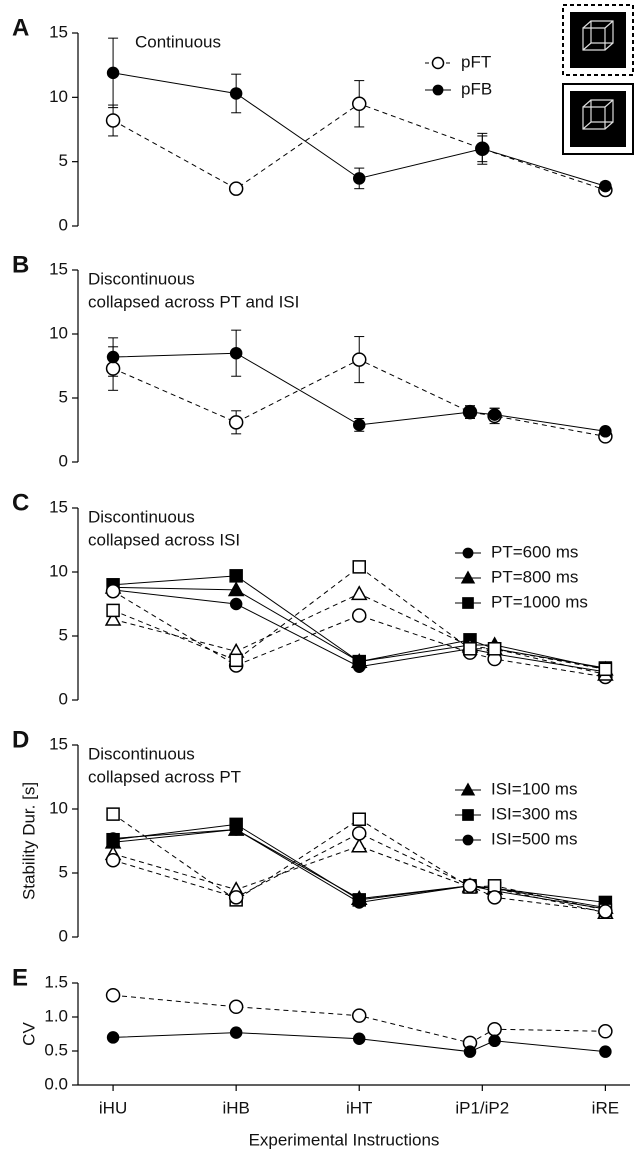 This screenshot has width=638, height=1161. What do you see at coordinates (20, 739) in the screenshot?
I see `panel-letter: D` at bounding box center [20, 739].